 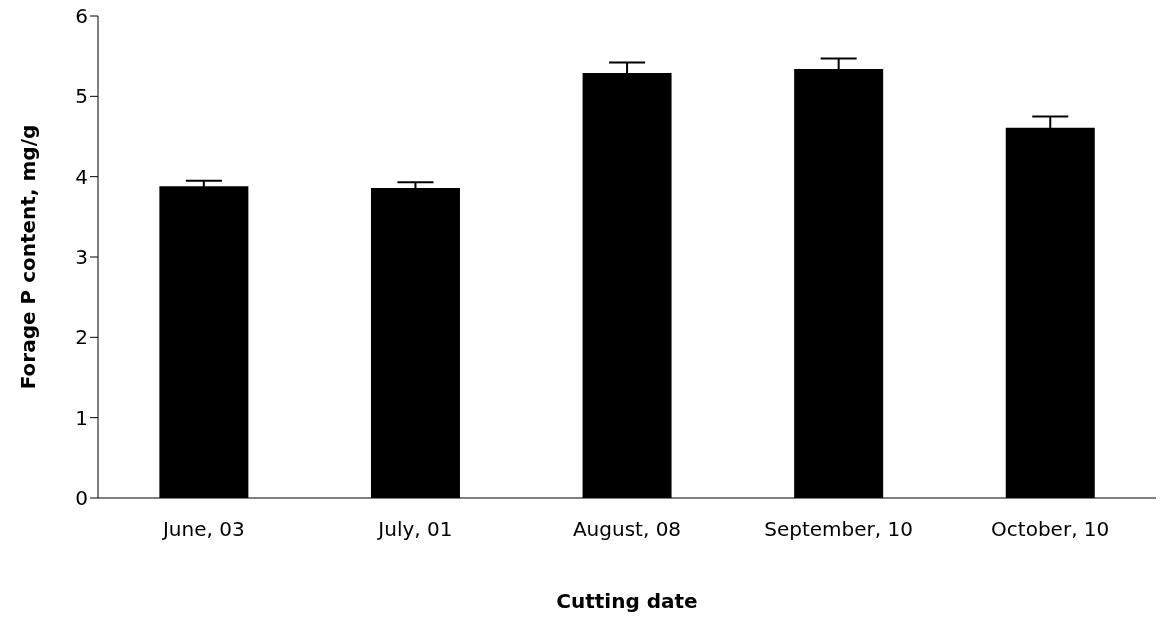 I want to click on x-tick-label: October, 10, so click(x=1050, y=529).